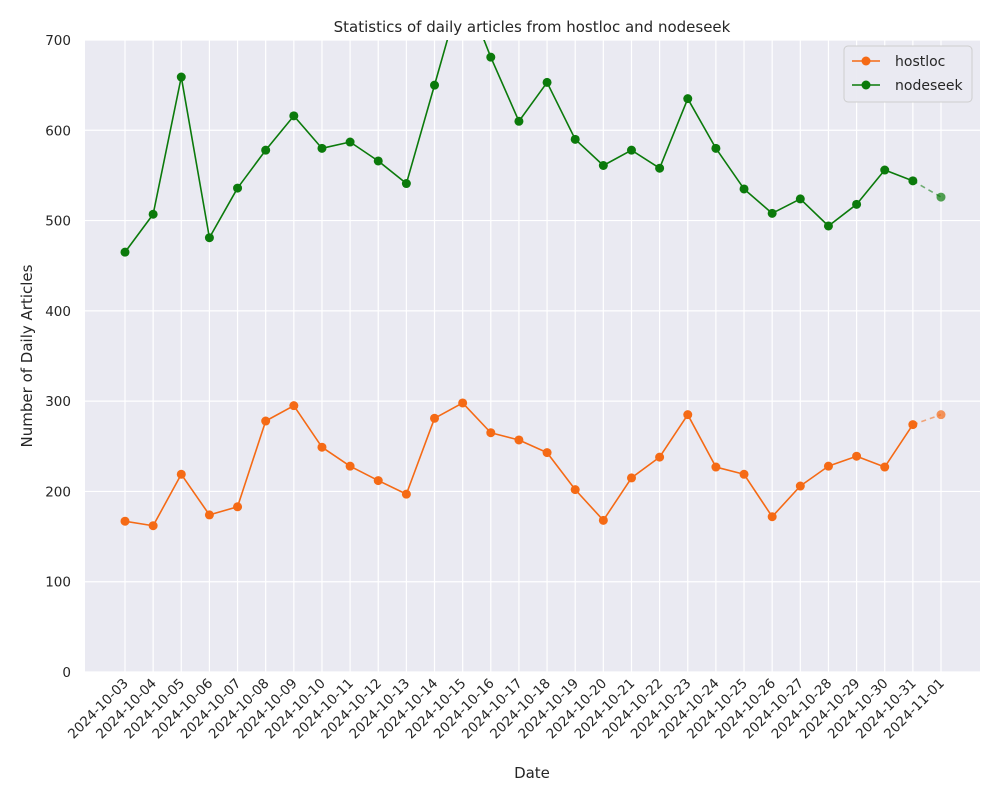 Image resolution: width=1000 pixels, height=800 pixels. What do you see at coordinates (66, 673) in the screenshot?
I see `y-tick-label: 0` at bounding box center [66, 673].